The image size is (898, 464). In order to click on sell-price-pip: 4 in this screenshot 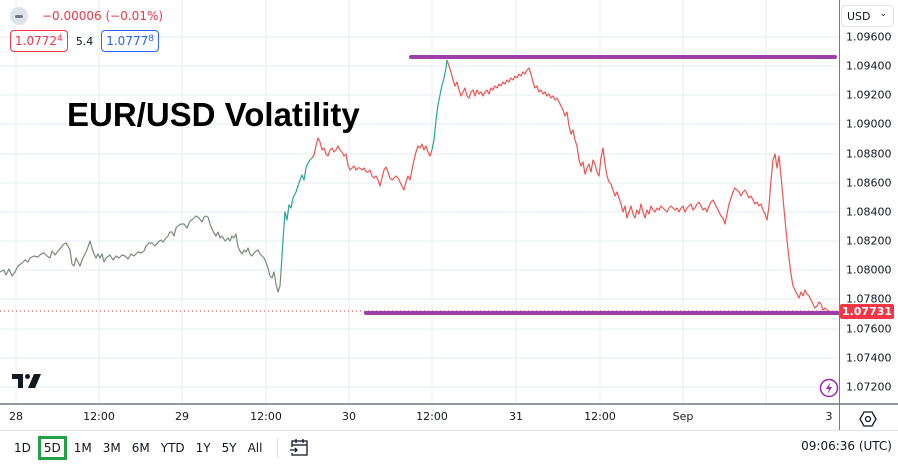, I will do `click(60, 39)`.